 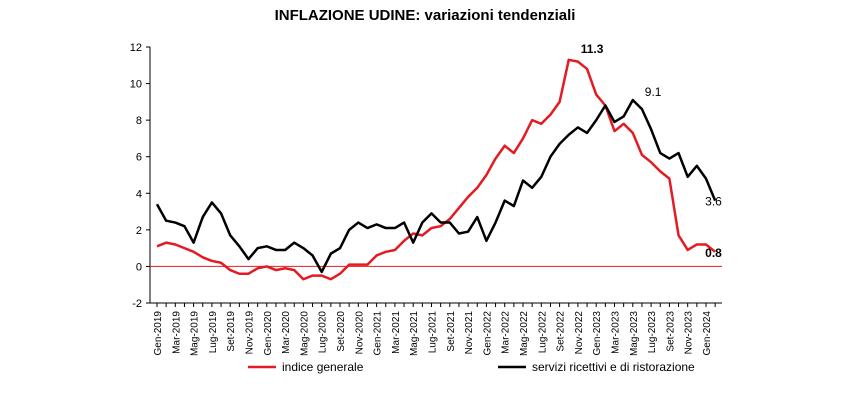 What do you see at coordinates (597, 333) in the screenshot?
I see `x-tick-label: Gen-2023` at bounding box center [597, 333].